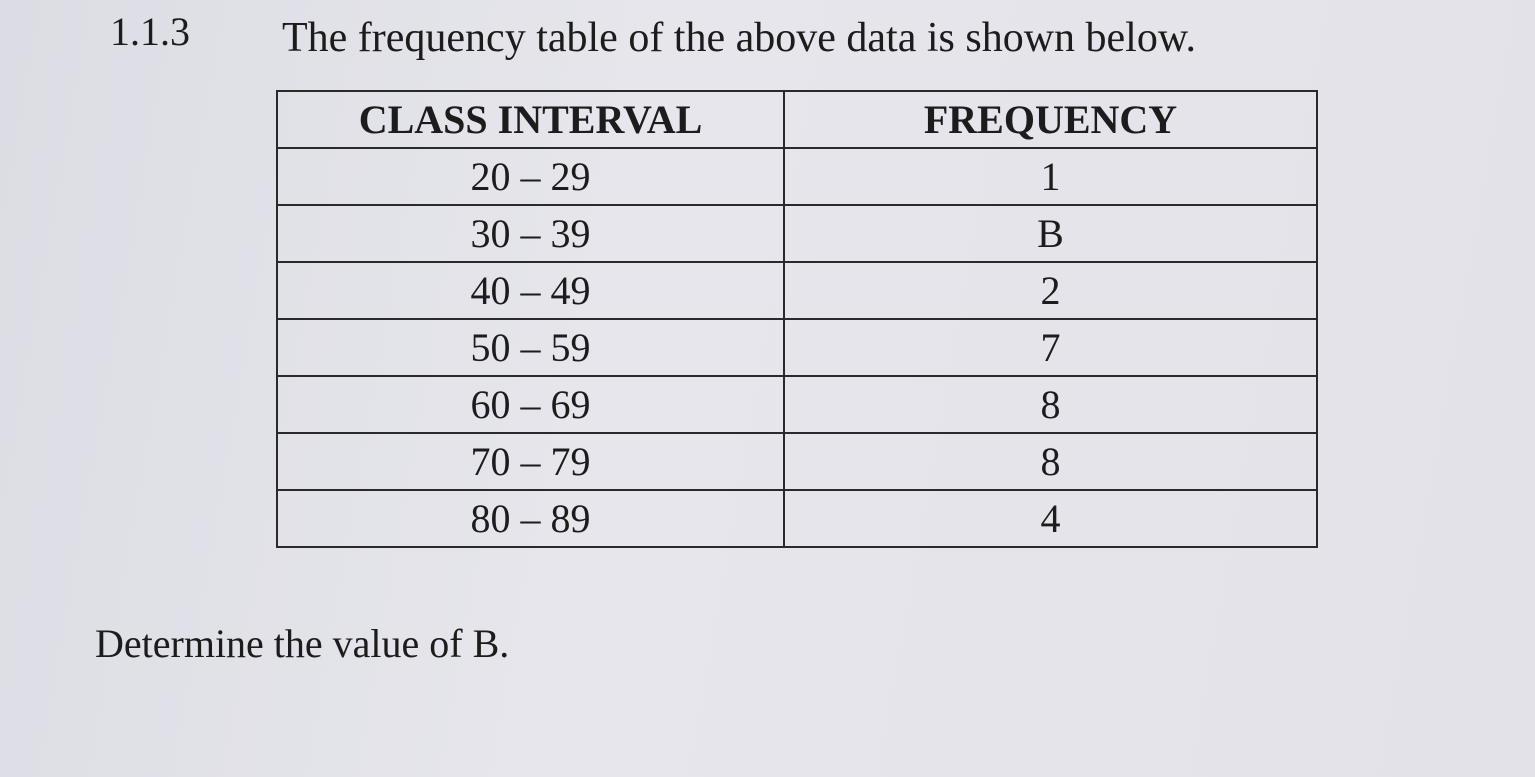 Image resolution: width=1535 pixels, height=777 pixels. What do you see at coordinates (1050, 290) in the screenshot?
I see `table-cell: 2` at bounding box center [1050, 290].